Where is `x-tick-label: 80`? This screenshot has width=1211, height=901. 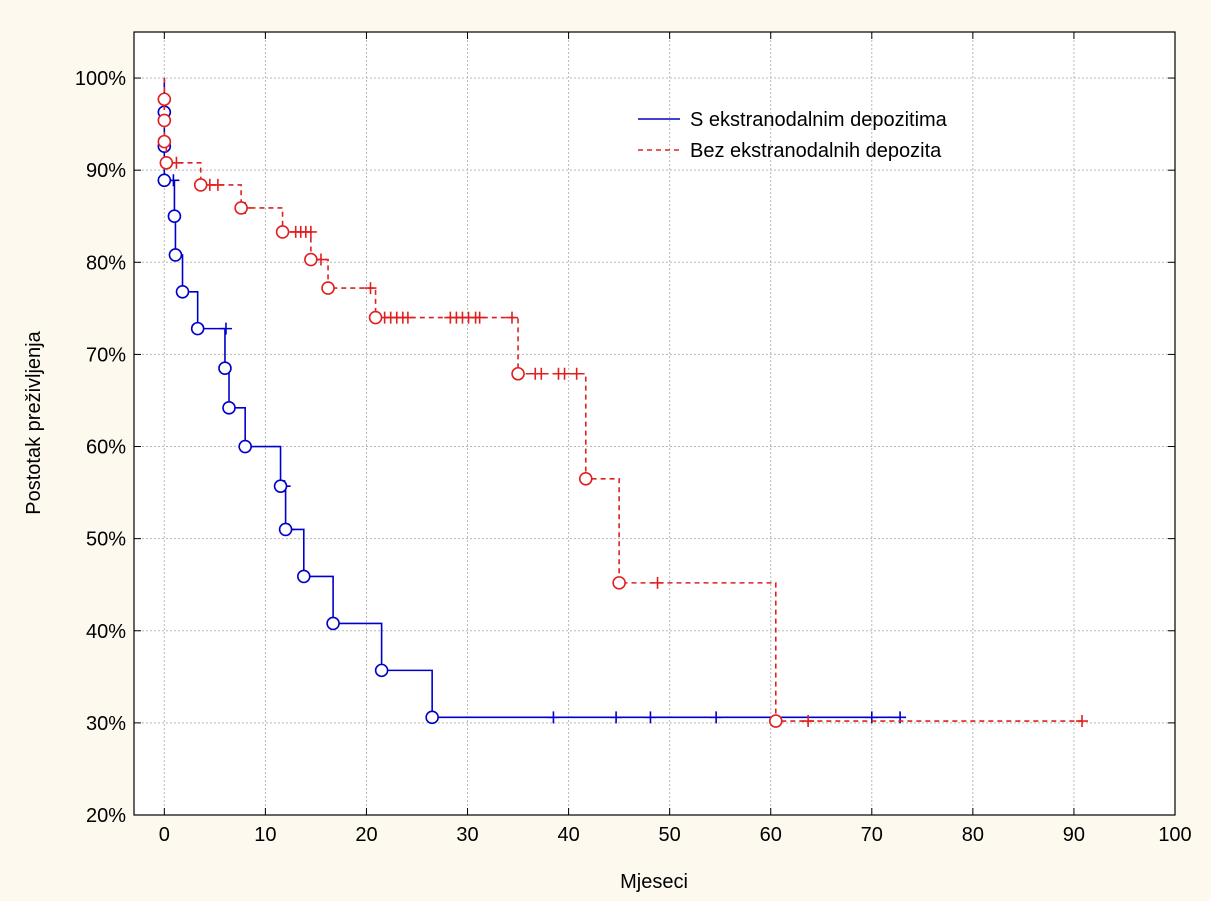
x-tick-label: 80 is located at coordinates (973, 835).